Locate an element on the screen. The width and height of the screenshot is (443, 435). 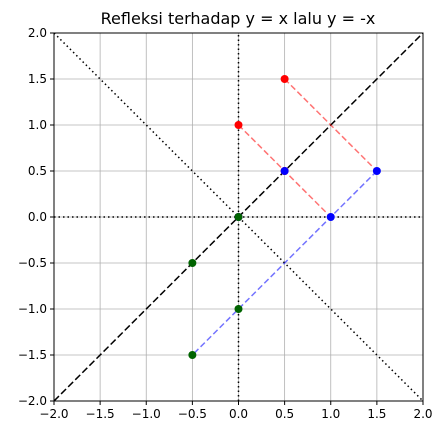
y-tick-label-5: 0.5 is located at coordinates (37, 171).